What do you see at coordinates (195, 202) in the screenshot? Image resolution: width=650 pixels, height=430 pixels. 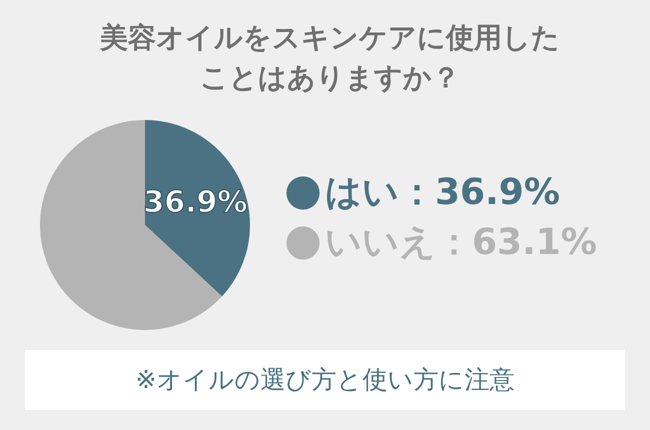 I see `data-label: 36.9%` at bounding box center [195, 202].